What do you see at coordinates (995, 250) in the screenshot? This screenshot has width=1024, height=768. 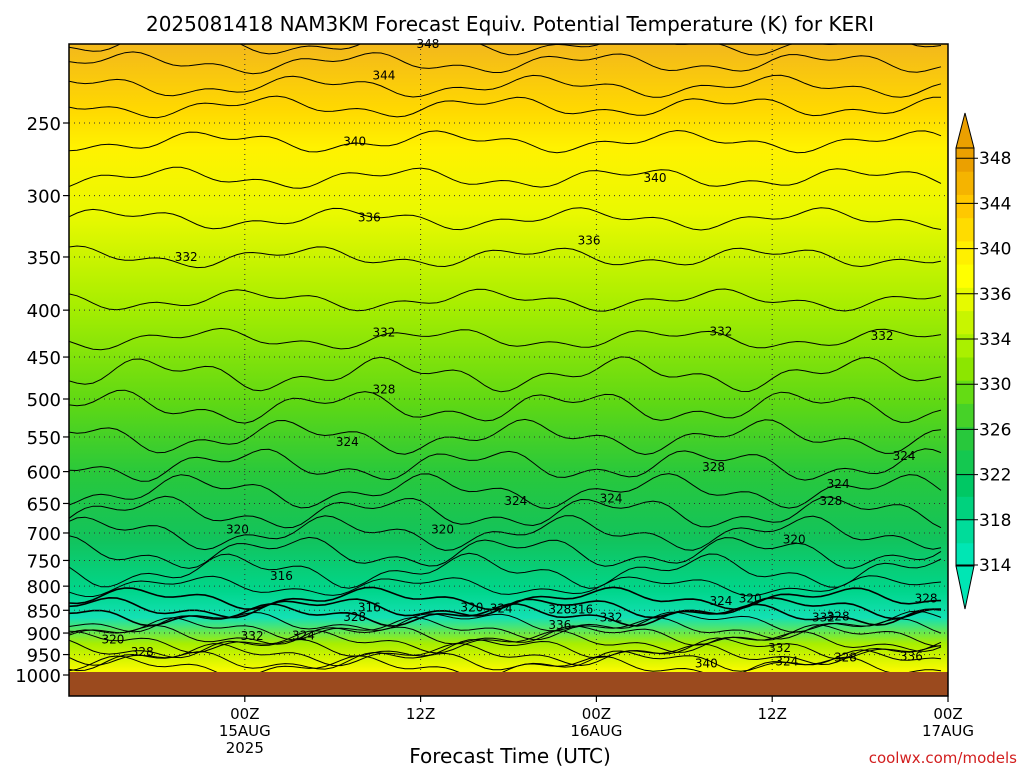 I see `colorbar-tick-label: 340` at bounding box center [995, 250].